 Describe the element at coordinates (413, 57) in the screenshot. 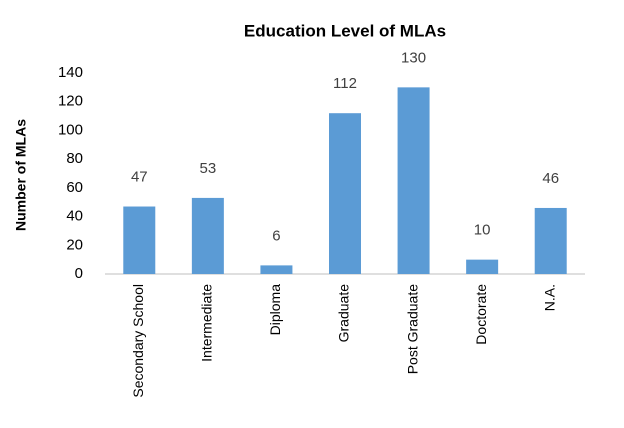

I see `data-label: 130` at that location.